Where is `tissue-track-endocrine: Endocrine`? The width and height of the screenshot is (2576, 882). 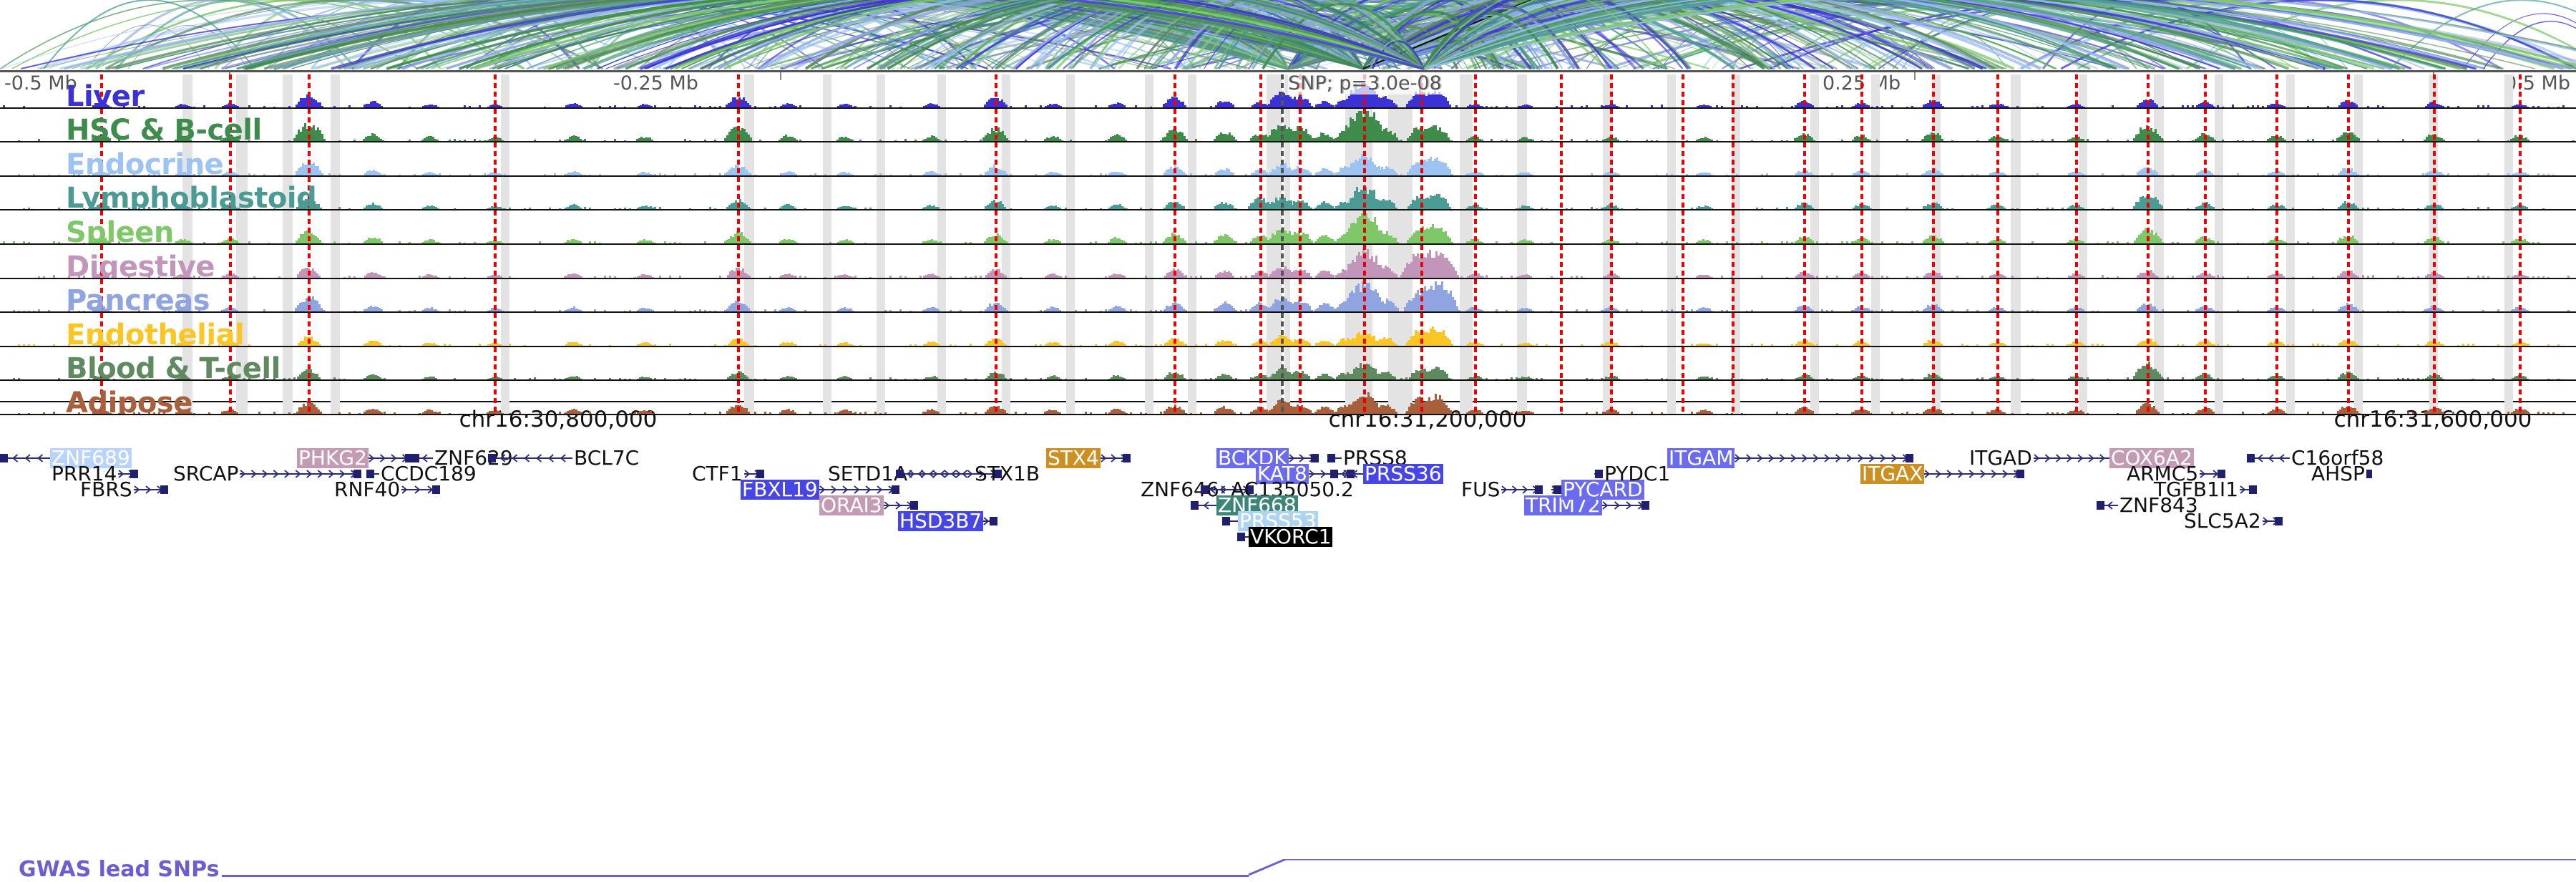 tissue-track-endocrine: Endocrine is located at coordinates (1288, 159).